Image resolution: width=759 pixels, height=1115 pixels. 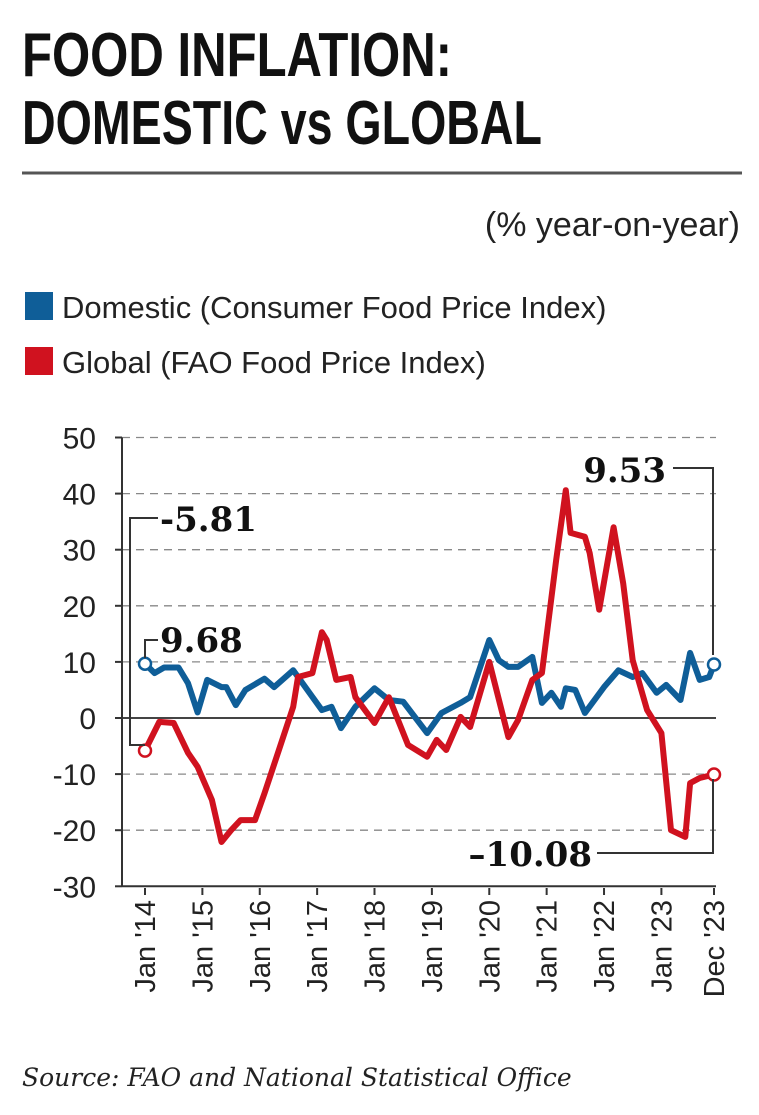 What do you see at coordinates (151, 648) in the screenshot?
I see `callout-leader-domestic-start` at bounding box center [151, 648].